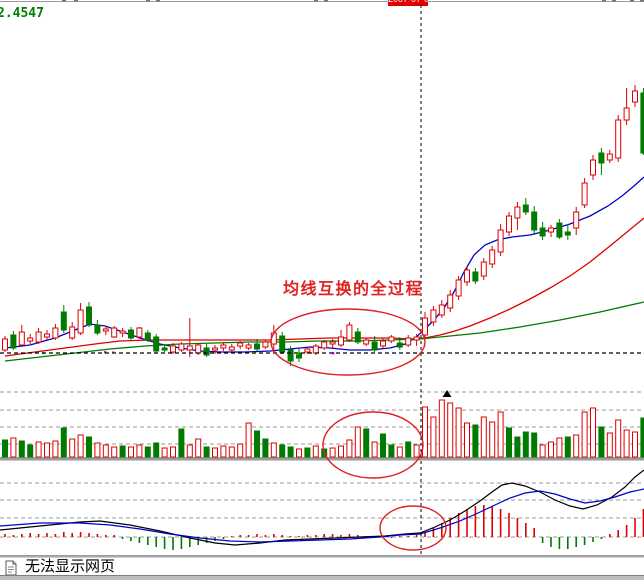 Image resolution: width=644 pixels, height=580 pixels. Describe the element at coordinates (322, 556) in the screenshot. I see `panel-bottom-separator` at that location.